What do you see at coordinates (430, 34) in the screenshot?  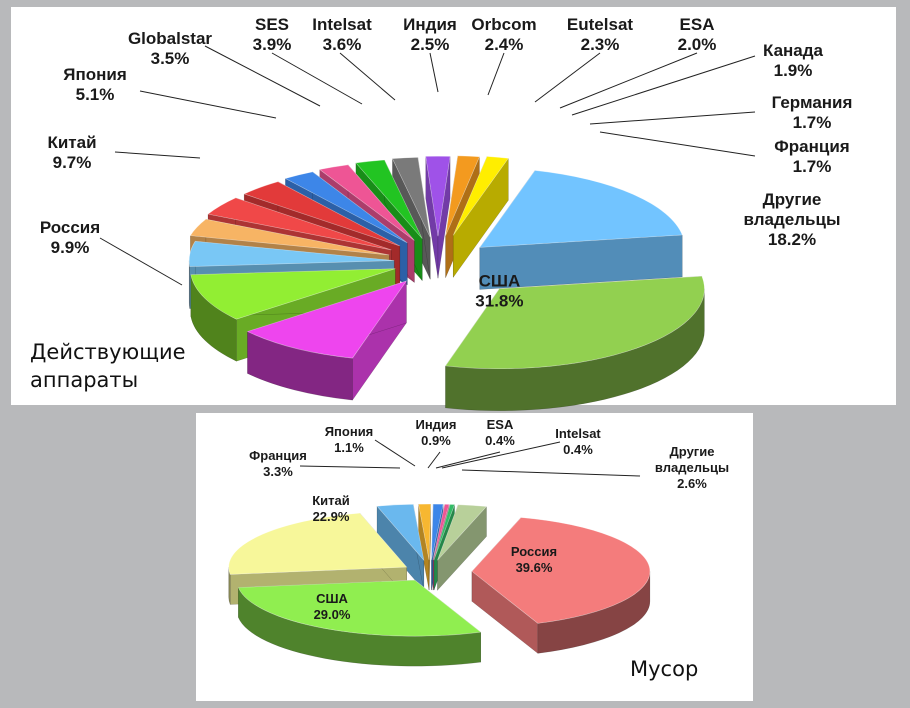 I see `pie1-label-7: Индия 2.5%` at bounding box center [430, 34].